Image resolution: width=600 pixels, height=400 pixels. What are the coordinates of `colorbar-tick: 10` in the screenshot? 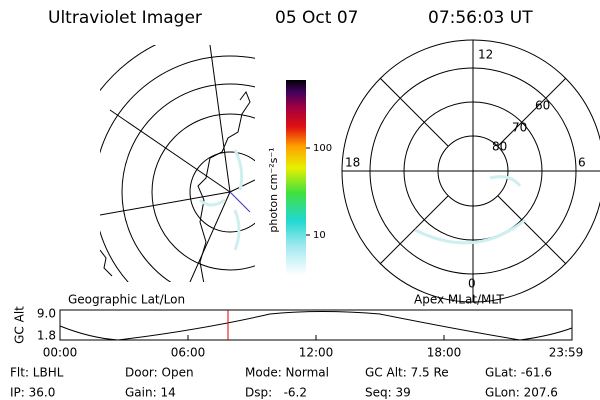 It's located at (319, 235).